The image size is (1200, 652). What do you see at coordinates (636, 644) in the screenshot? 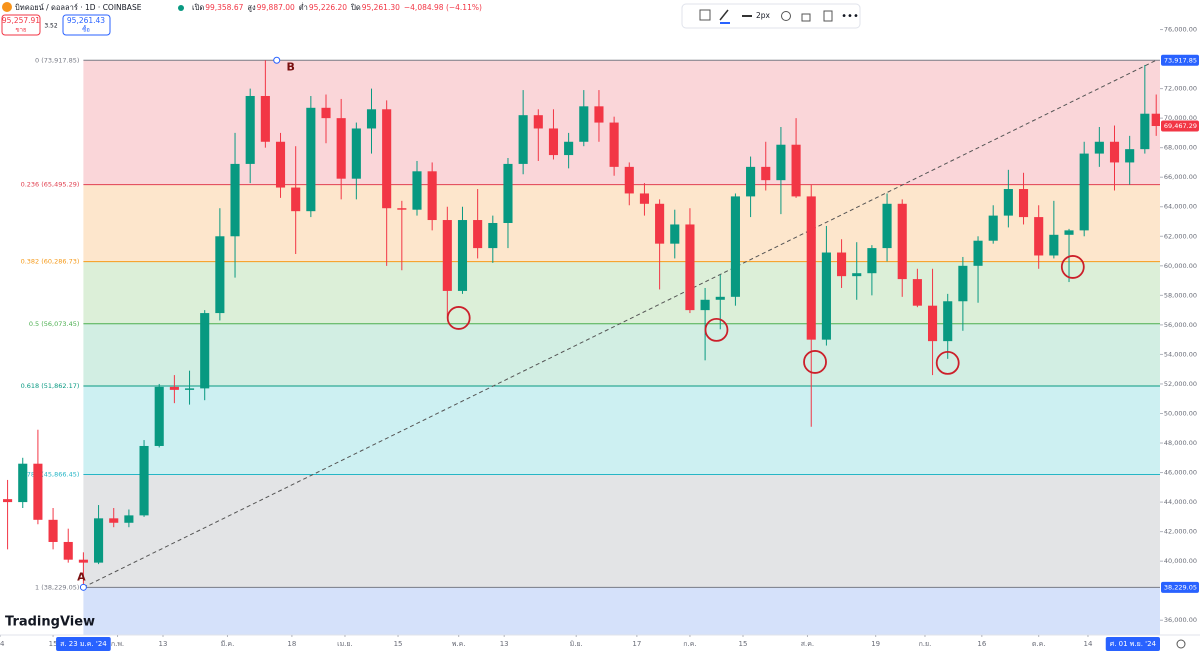
I see `x-tick-label: 17` at bounding box center [636, 644].